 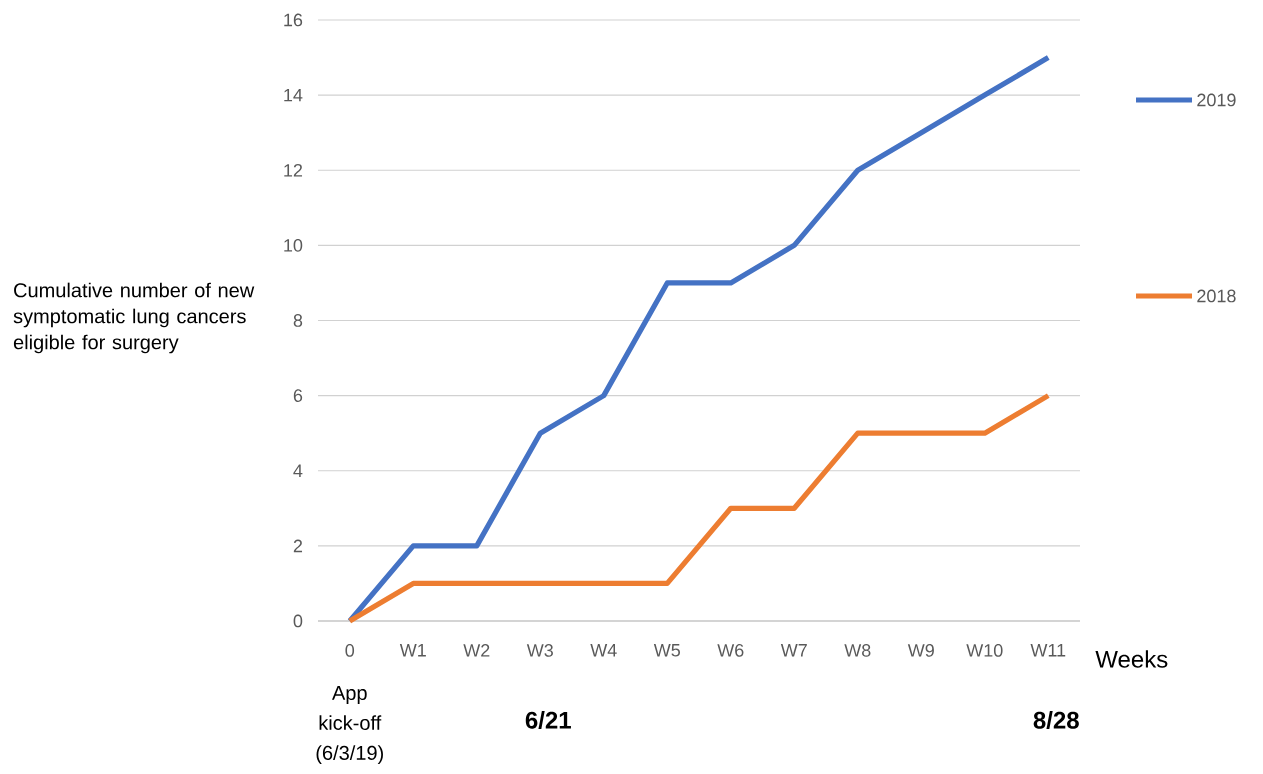 I want to click on y-tick-label: 4, so click(x=298, y=470).